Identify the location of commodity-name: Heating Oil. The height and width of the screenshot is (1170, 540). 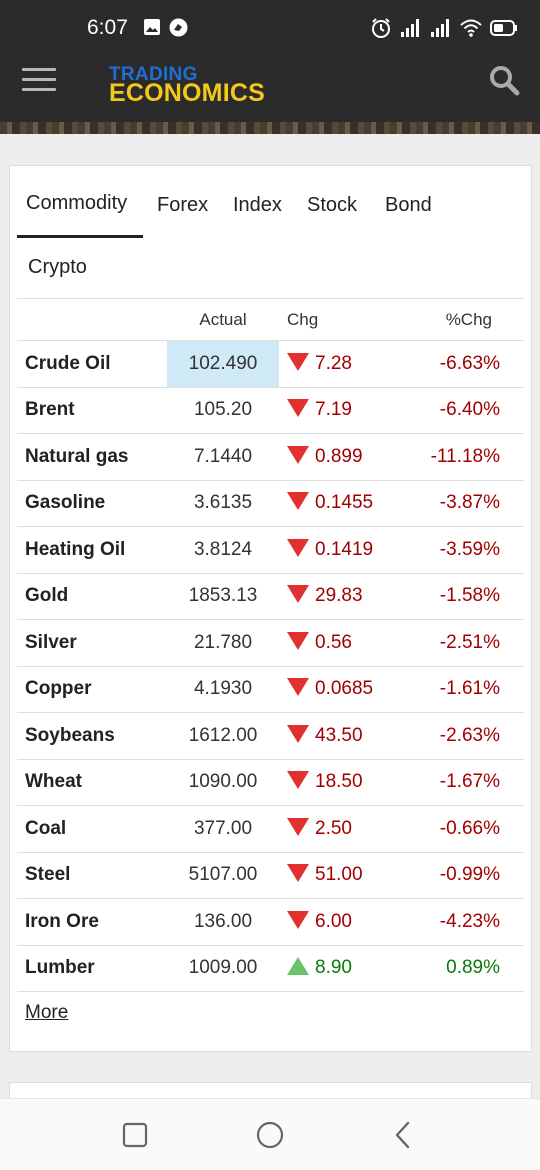
(92, 549).